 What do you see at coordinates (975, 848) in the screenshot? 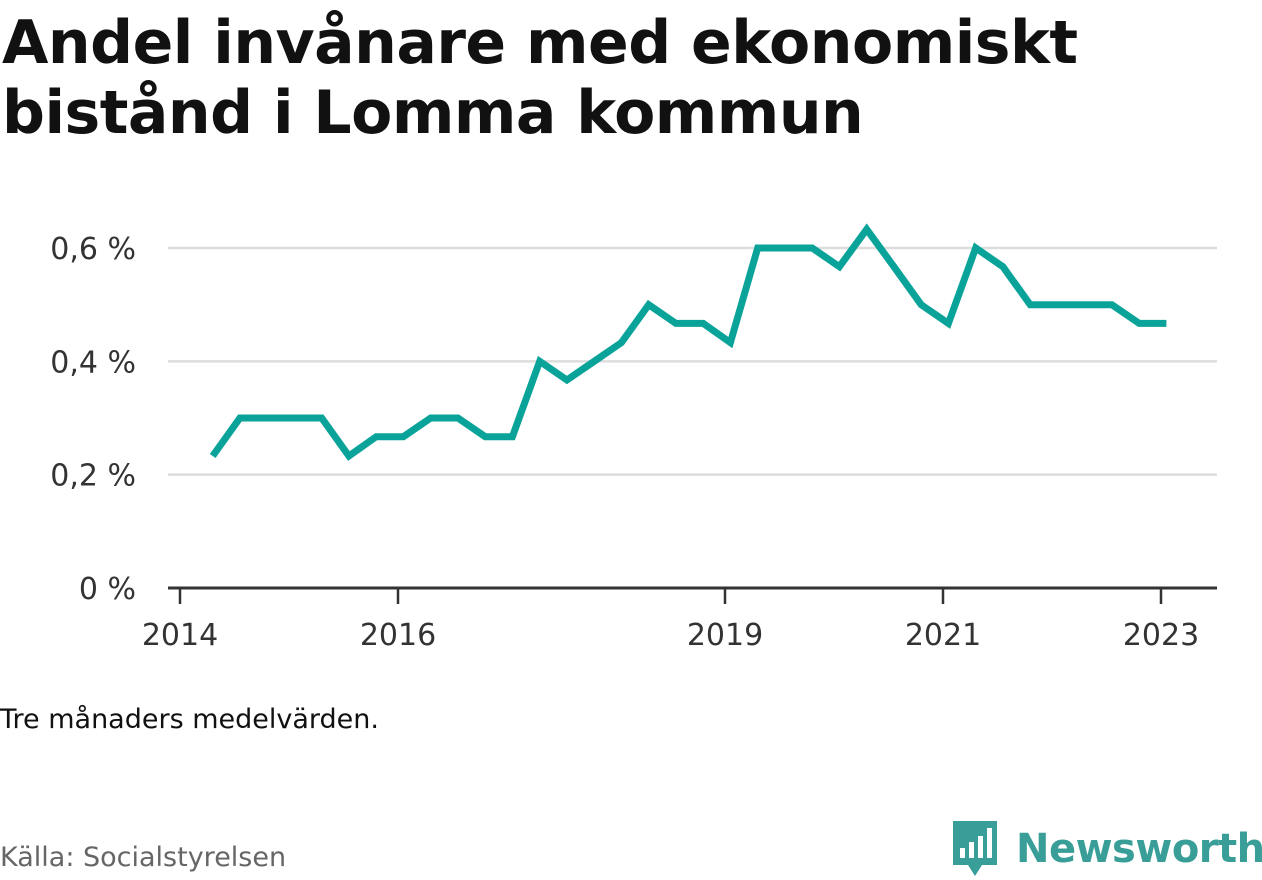
I see `newsworthy-logo-icon` at bounding box center [975, 848].